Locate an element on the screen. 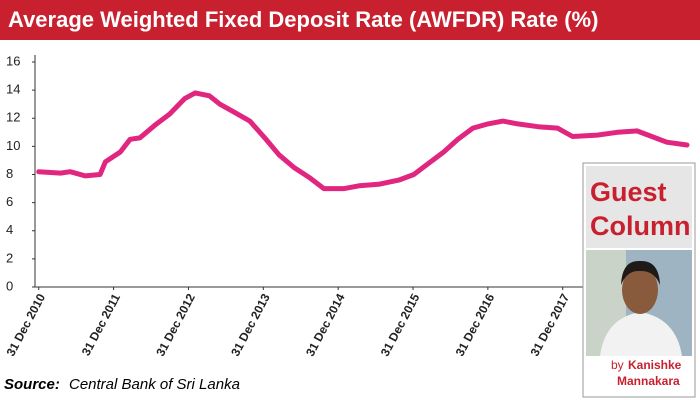 The image size is (700, 400). y-tick-label: 16 is located at coordinates (13, 60).